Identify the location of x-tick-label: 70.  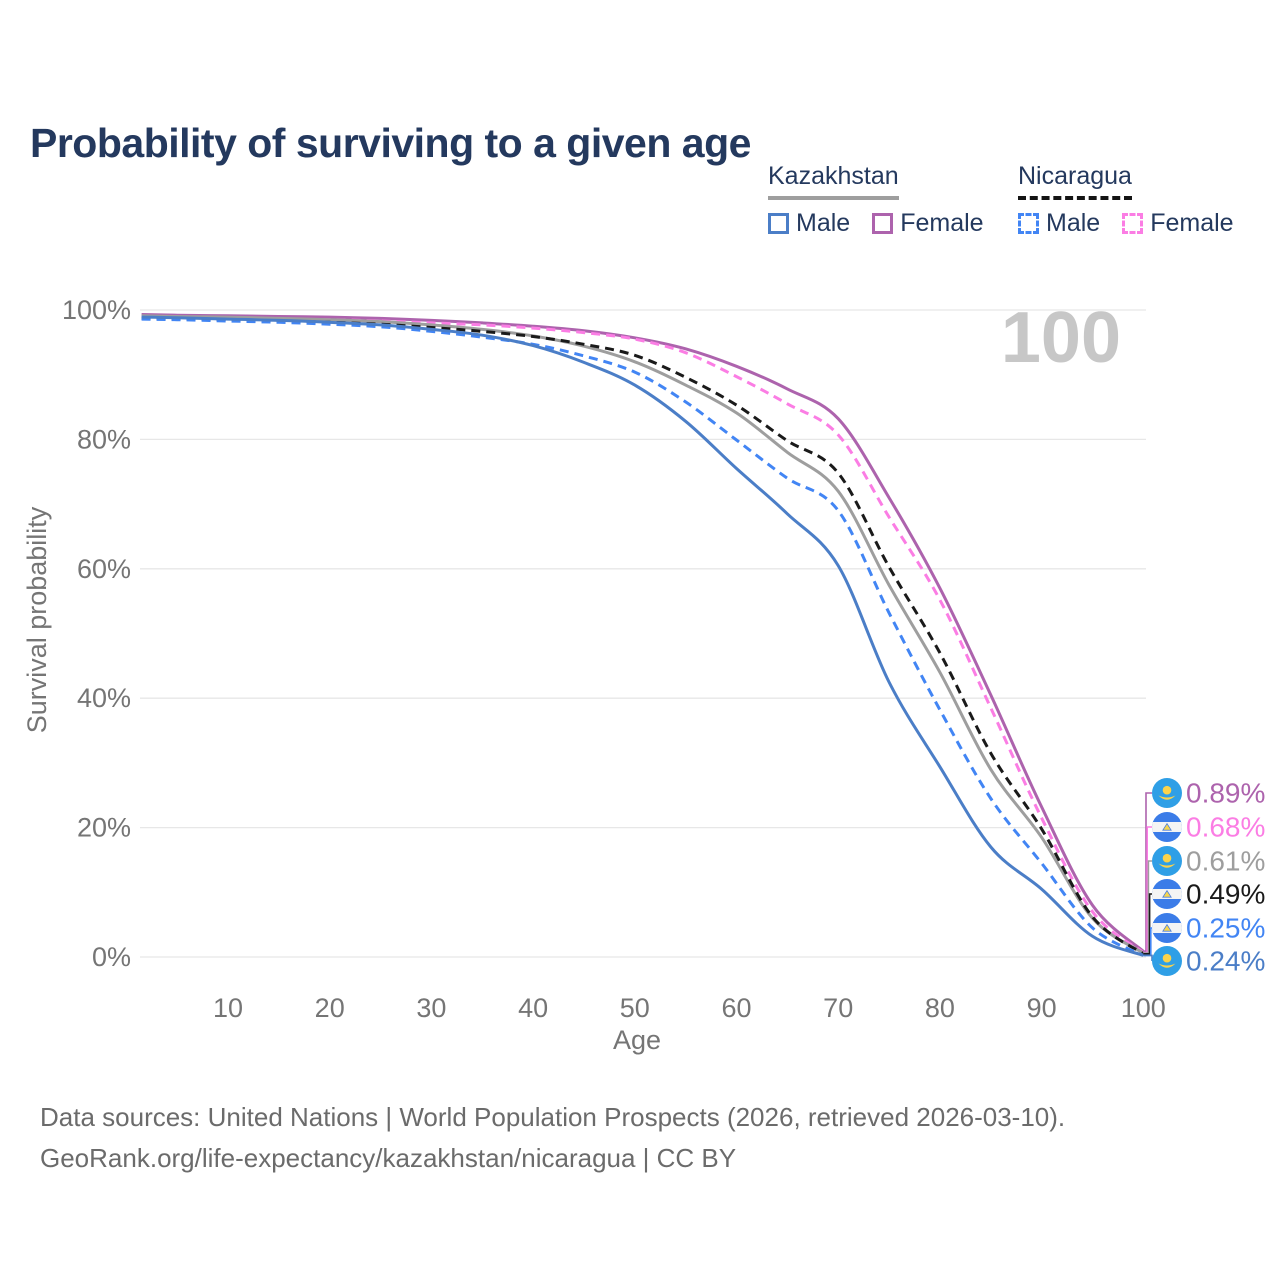
(838, 1008).